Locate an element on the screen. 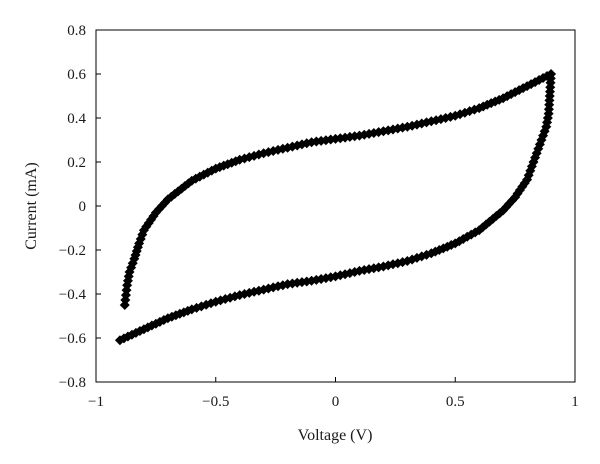 This screenshot has width=600, height=464. y-axis-label: Current (mA) is located at coordinates (31, 206).